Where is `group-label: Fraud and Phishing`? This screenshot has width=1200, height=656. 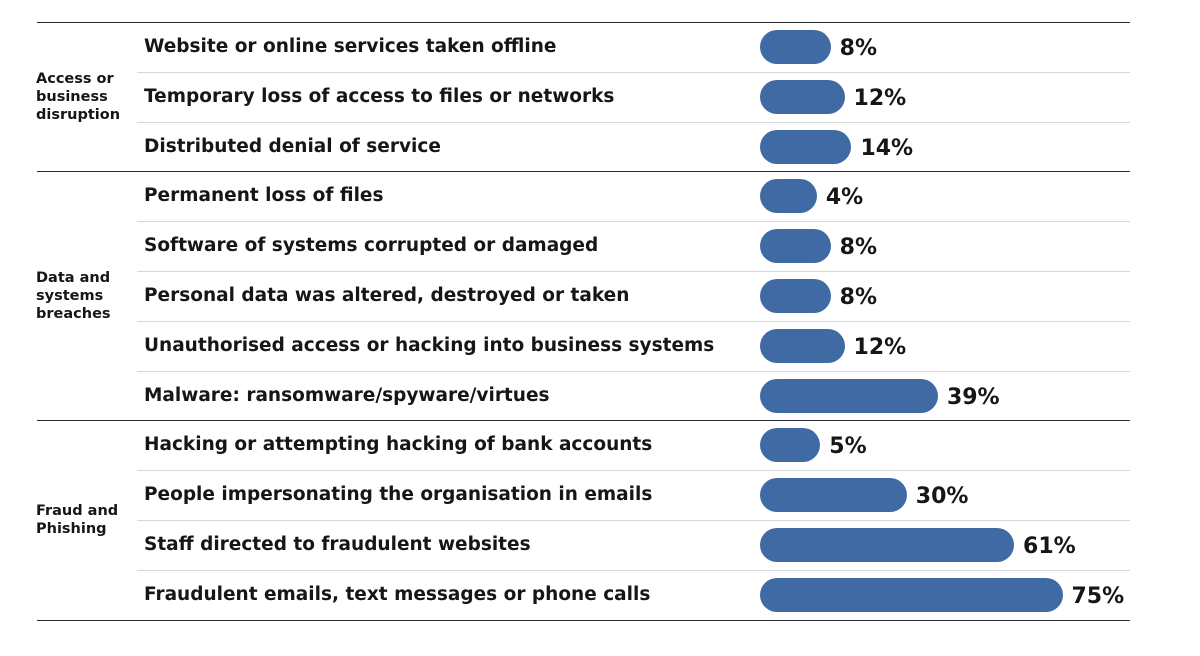 group-label: Fraud and Phishing is located at coordinates (77, 520).